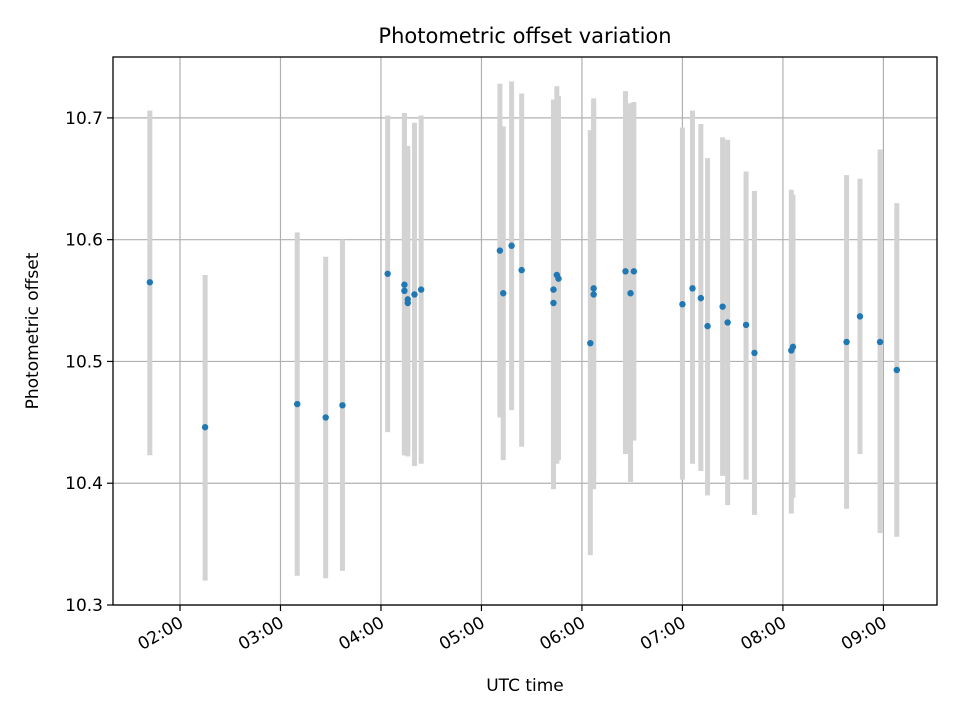 The height and width of the screenshot is (720, 960). What do you see at coordinates (524, 36) in the screenshot?
I see `chart-title: Photometric offset variation` at bounding box center [524, 36].